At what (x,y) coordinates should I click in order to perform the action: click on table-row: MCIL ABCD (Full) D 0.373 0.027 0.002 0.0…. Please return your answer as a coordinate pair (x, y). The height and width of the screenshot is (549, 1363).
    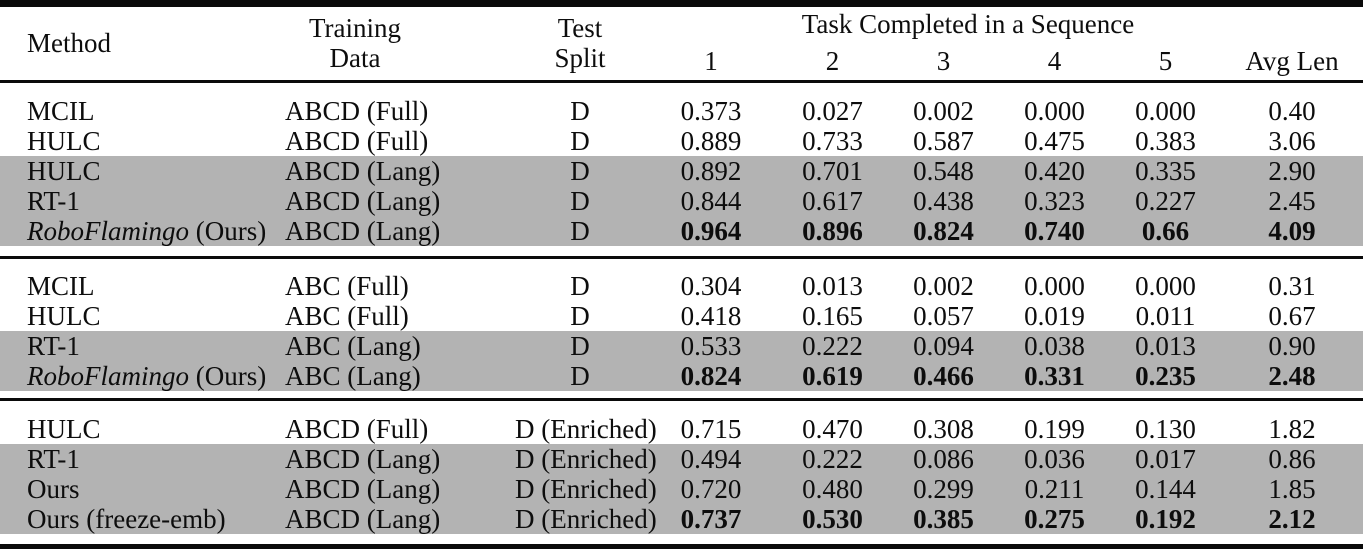
    Looking at the image, I should click on (681, 111).